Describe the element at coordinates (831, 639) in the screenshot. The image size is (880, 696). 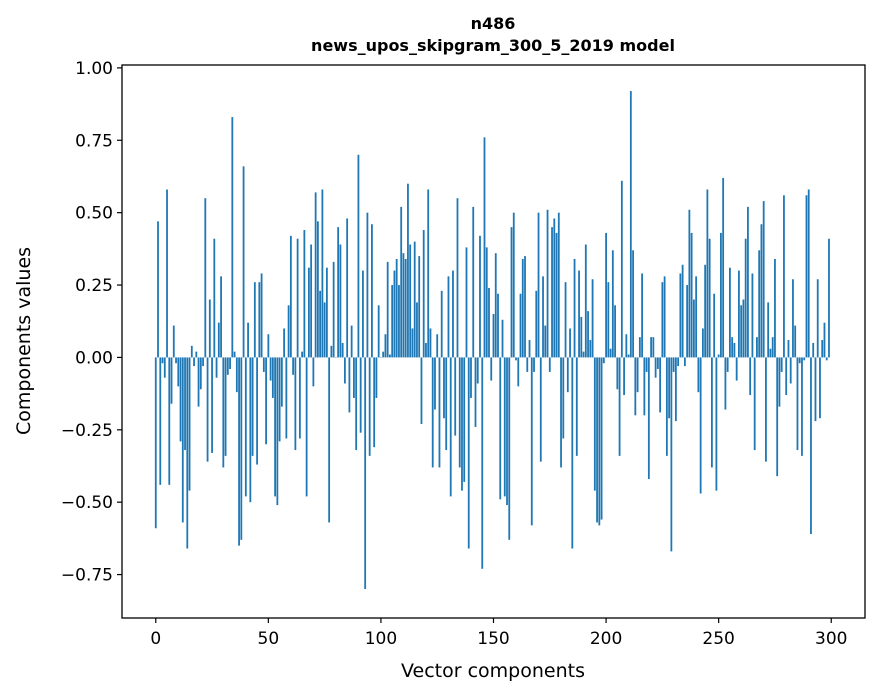
I see `x-tick-label: 300` at that location.